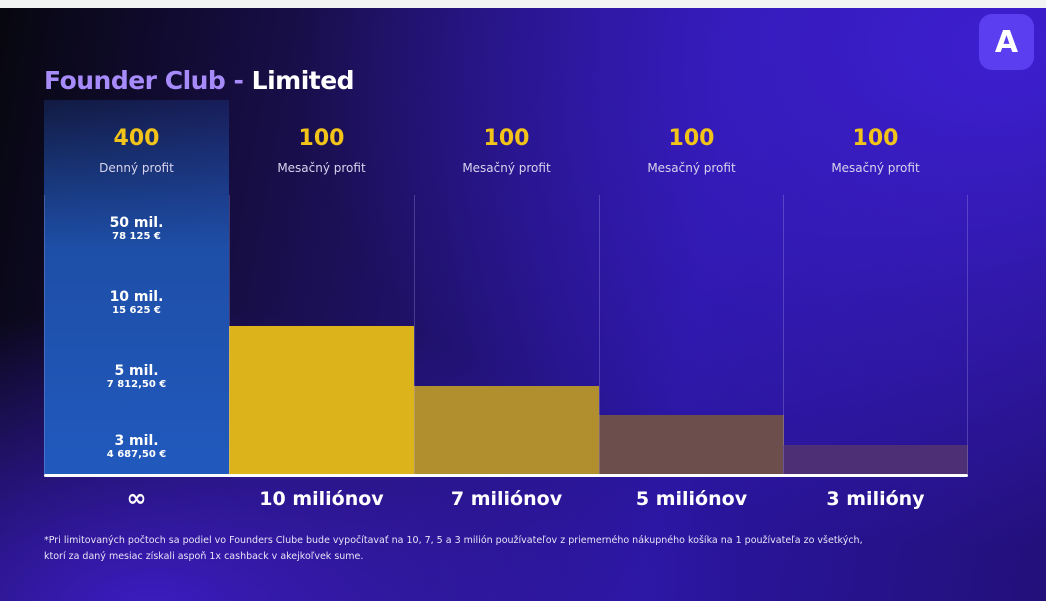  Describe the element at coordinates (136, 441) in the screenshot. I see `tier-users: 3 mil.` at that location.